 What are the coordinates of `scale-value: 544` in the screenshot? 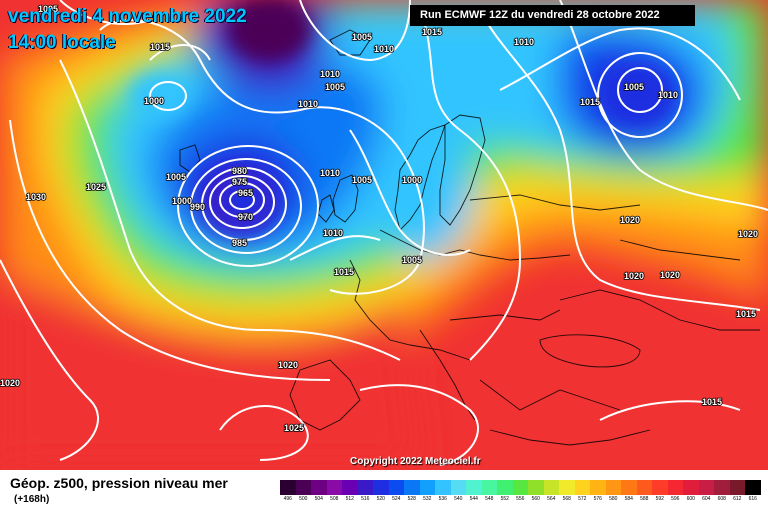 It's located at (473, 499).